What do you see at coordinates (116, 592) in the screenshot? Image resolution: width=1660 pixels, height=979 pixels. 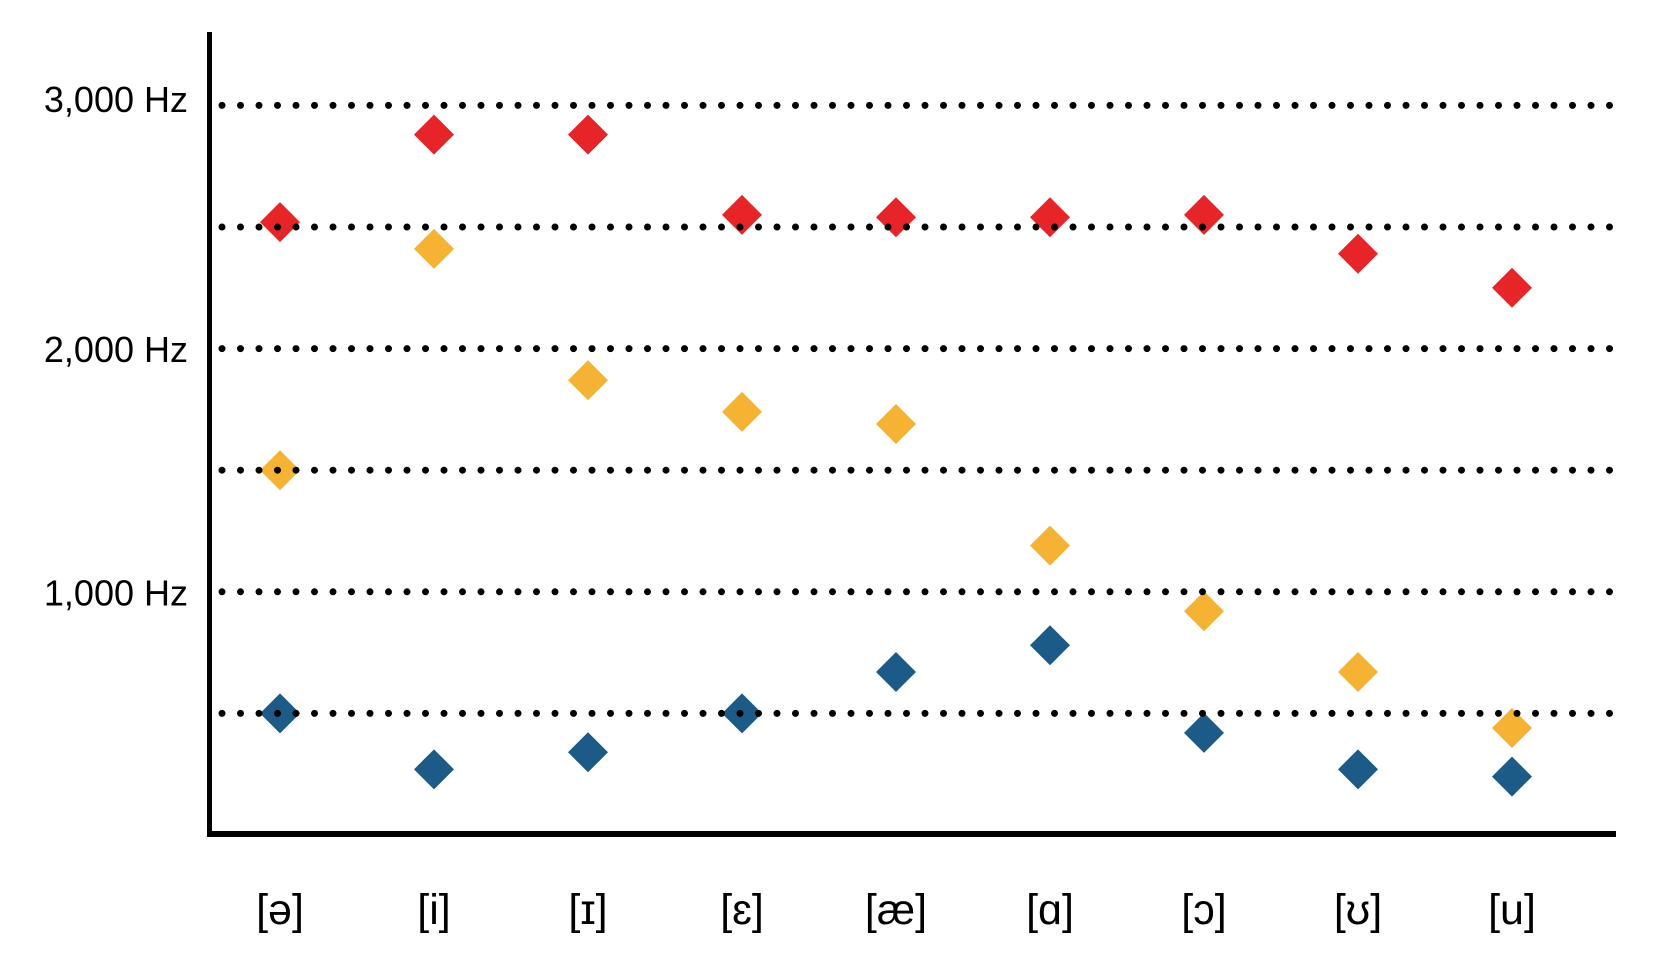 I see `y-tick-label-1000hz: 1,000 Hz` at bounding box center [116, 592].